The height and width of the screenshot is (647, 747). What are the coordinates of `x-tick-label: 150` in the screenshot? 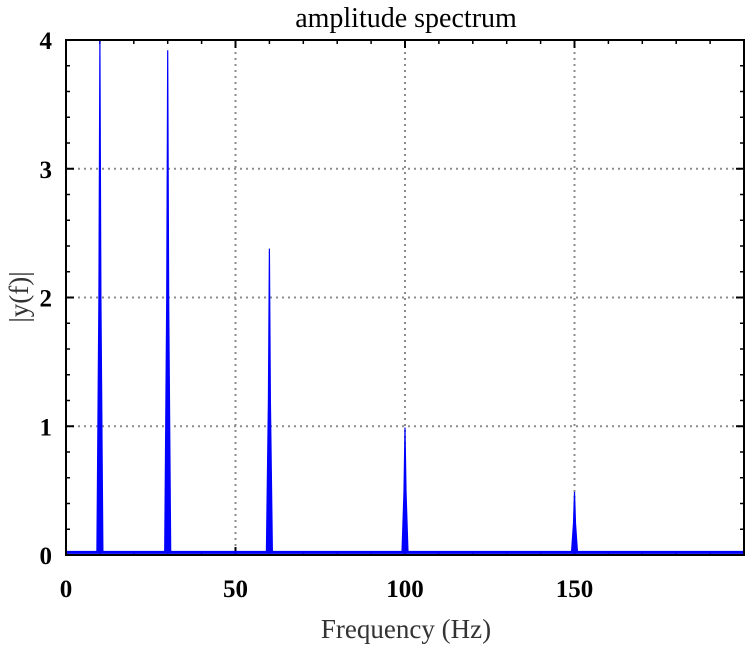 It's located at (575, 589).